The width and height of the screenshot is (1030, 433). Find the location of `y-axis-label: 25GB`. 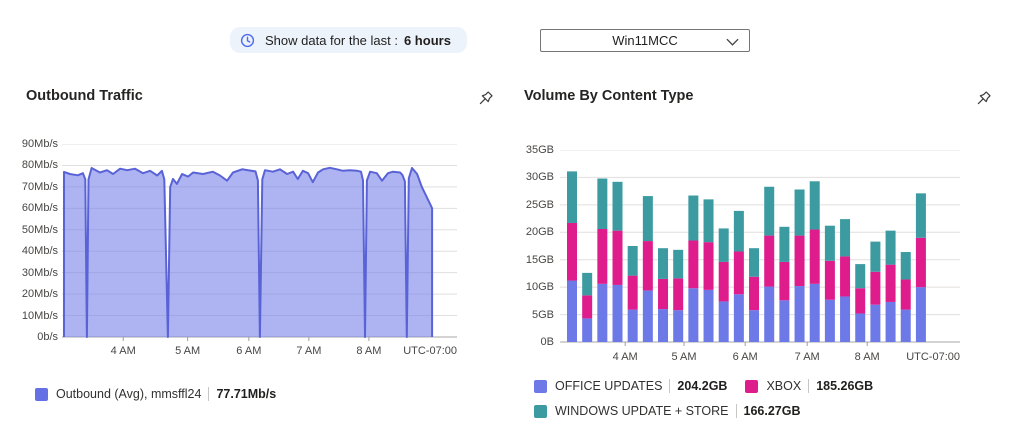

y-axis-label: 25GB is located at coordinates (539, 204).